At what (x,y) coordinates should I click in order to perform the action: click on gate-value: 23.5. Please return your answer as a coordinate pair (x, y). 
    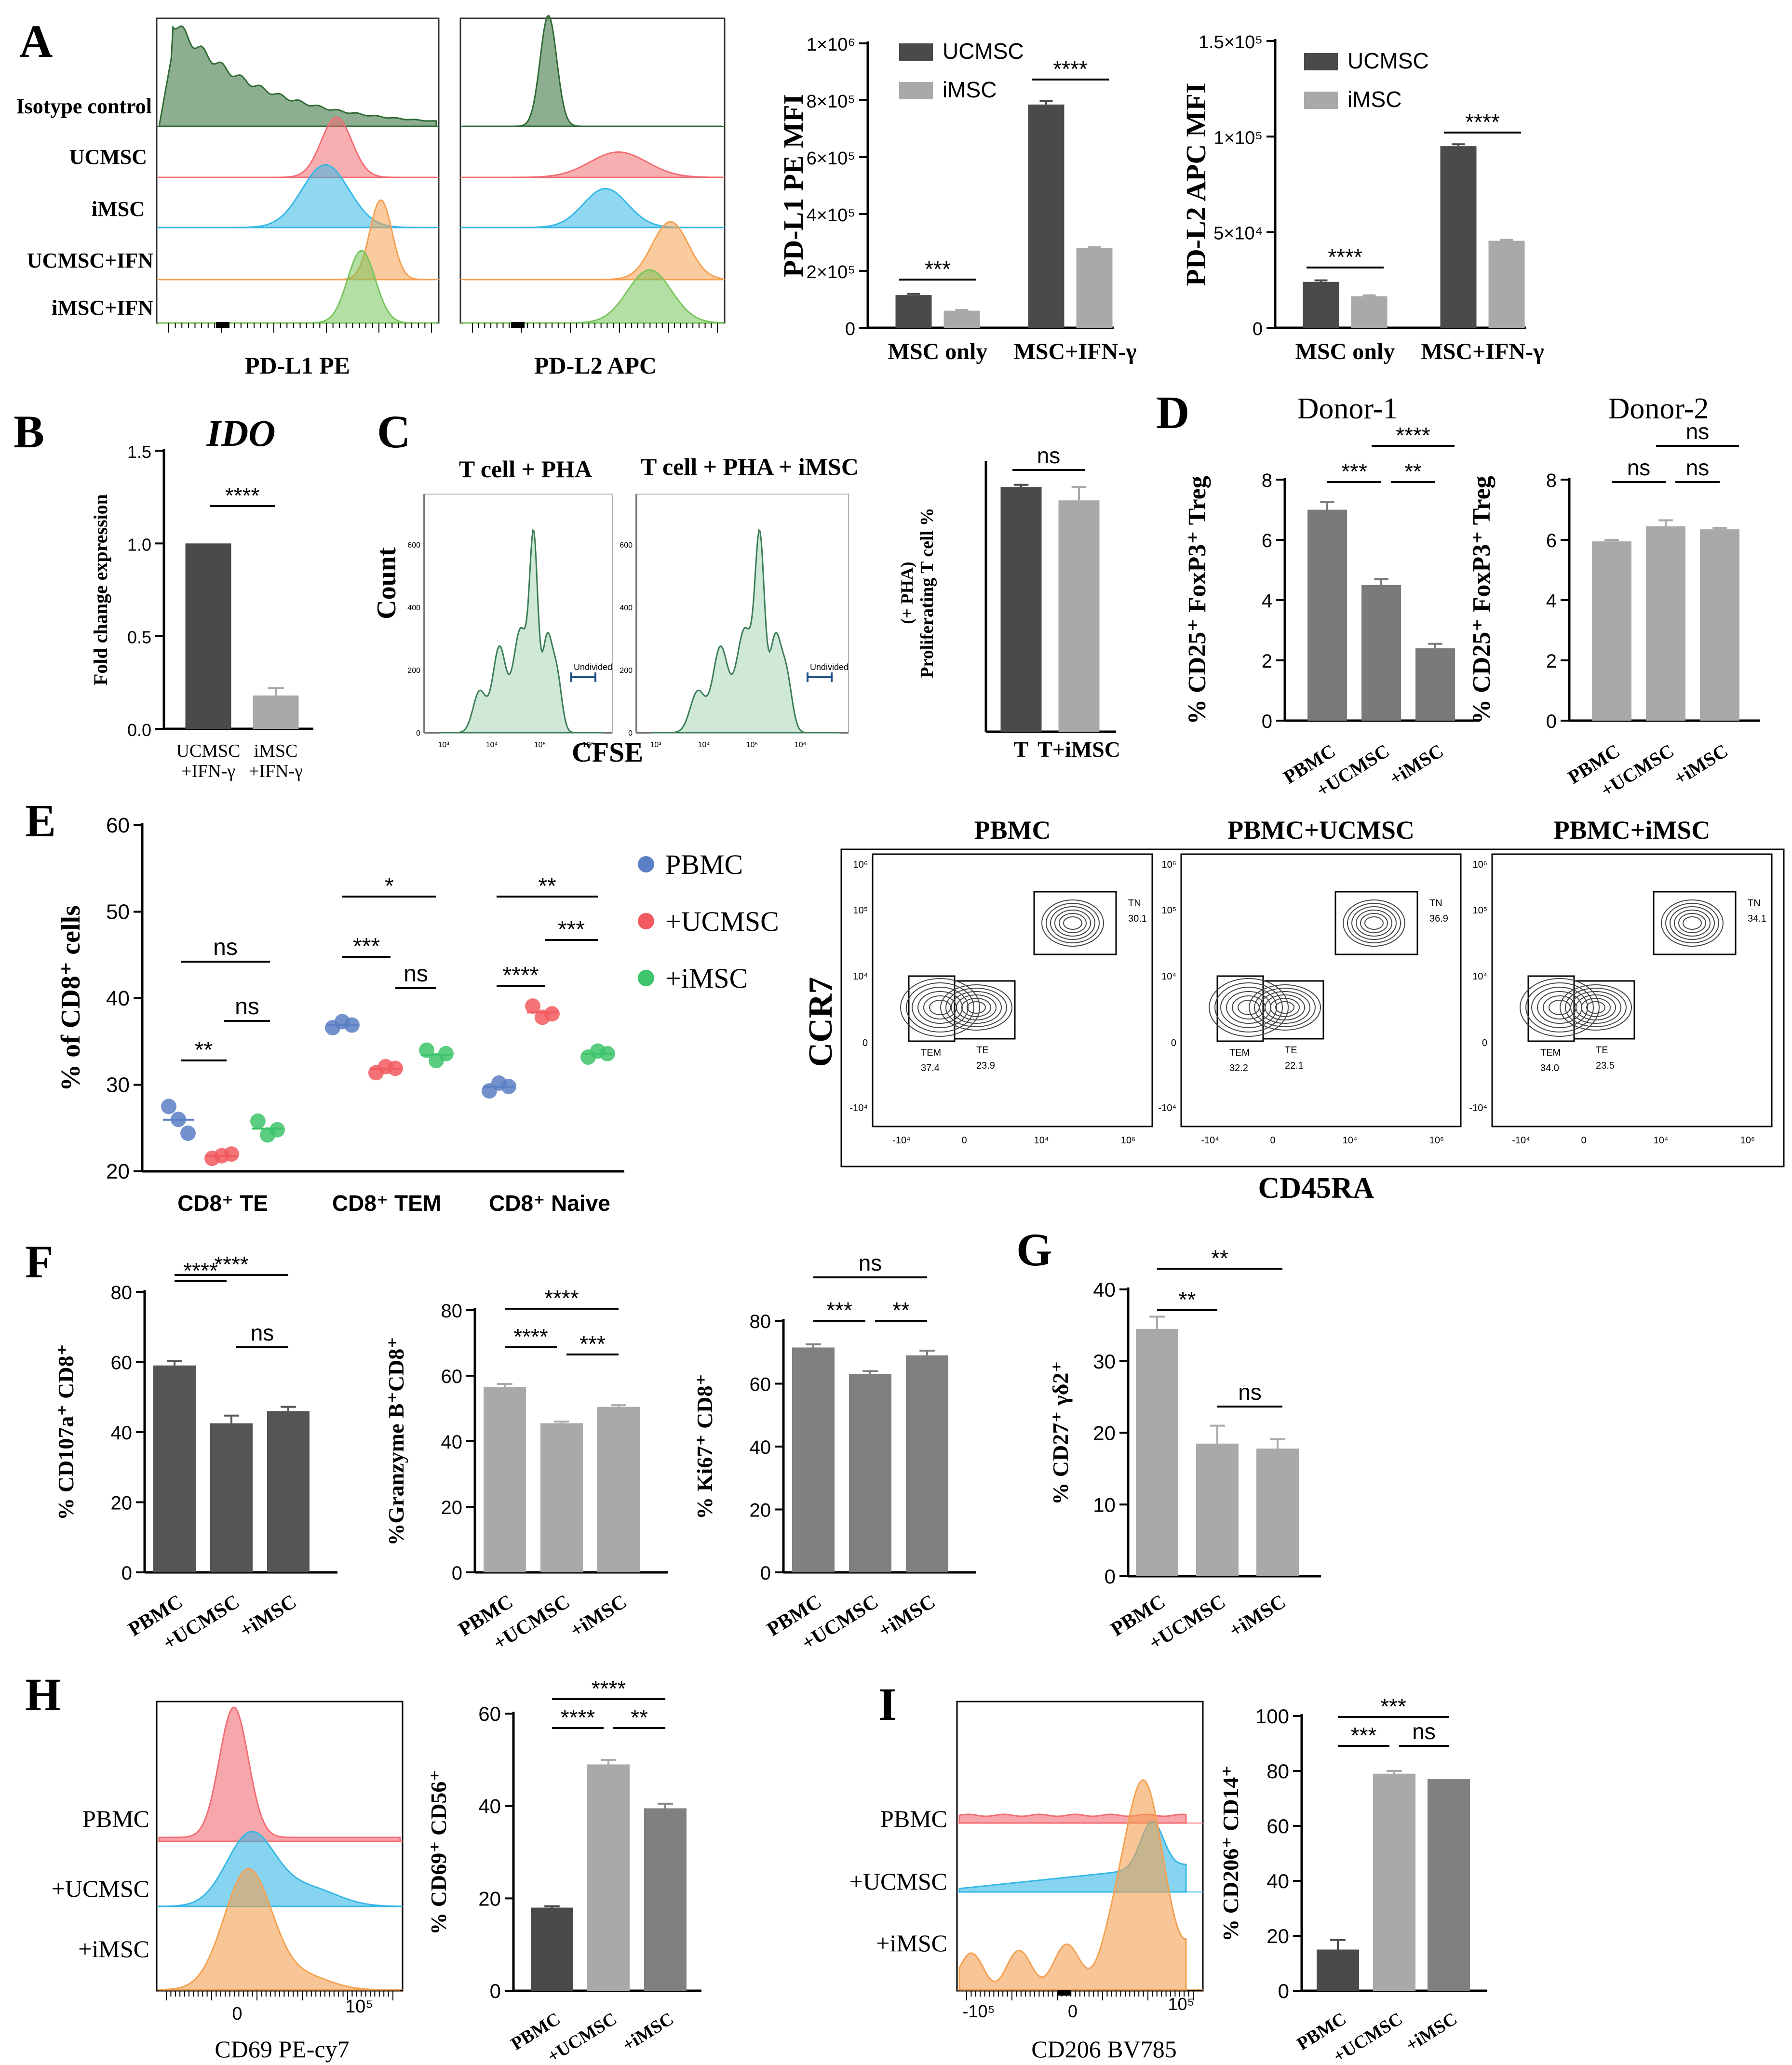
    Looking at the image, I should click on (1605, 1065).